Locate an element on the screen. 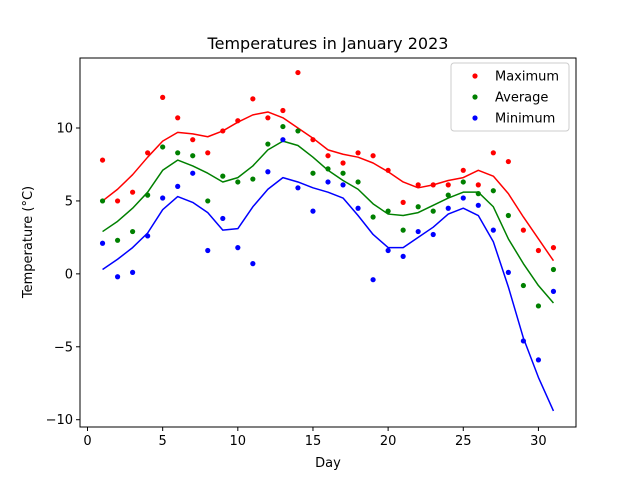 This screenshot has height=480, width=640. y-axis-label: Temperature (°C) is located at coordinates (28, 242).